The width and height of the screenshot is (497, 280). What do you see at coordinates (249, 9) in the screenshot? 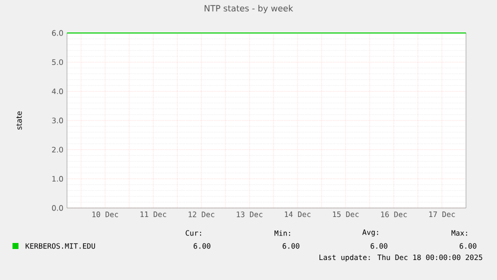
I see `chart-title: NTP states - by week` at bounding box center [249, 9].